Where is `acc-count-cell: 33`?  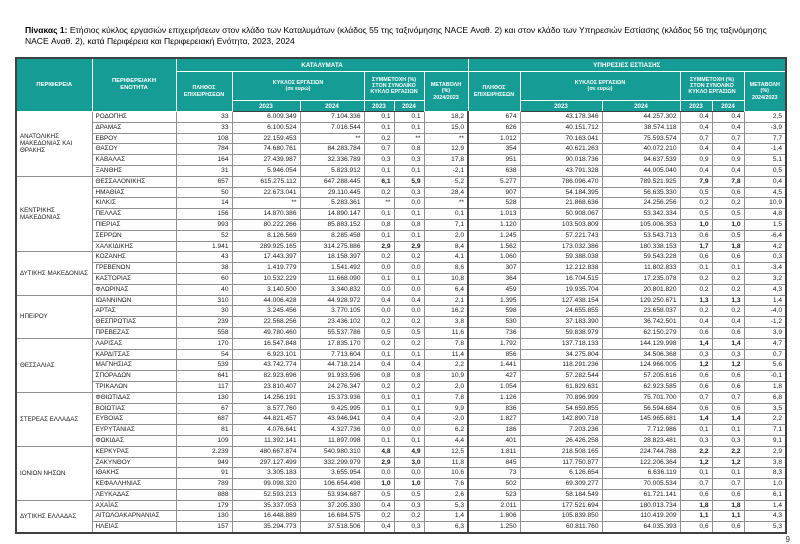
acc-count-cell: 33 is located at coordinates (204, 127).